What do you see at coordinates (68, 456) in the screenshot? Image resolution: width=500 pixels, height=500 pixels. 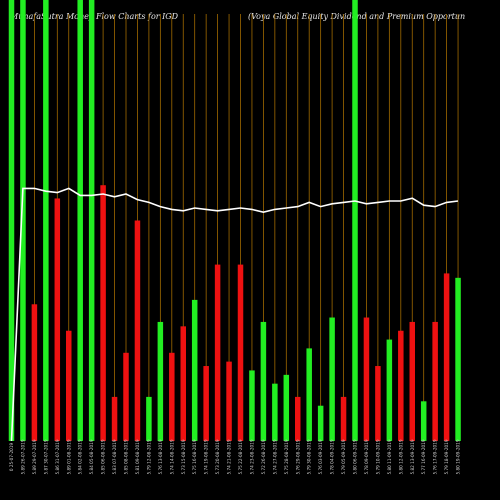 I see `x-tick-label: 5.89 01-08-2019` at bounding box center [68, 456].